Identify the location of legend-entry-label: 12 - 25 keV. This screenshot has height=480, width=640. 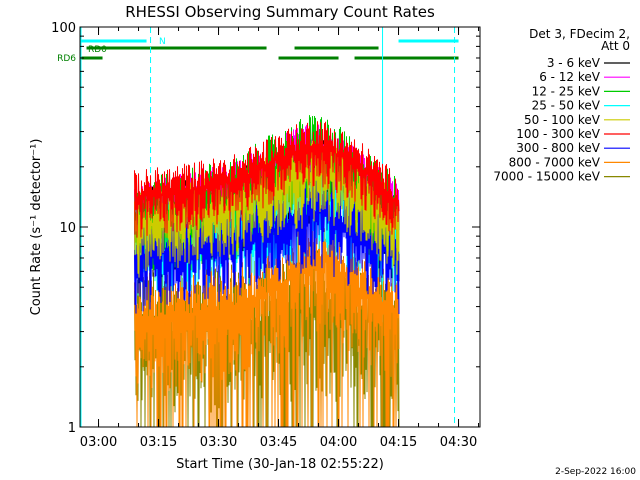
(566, 91).